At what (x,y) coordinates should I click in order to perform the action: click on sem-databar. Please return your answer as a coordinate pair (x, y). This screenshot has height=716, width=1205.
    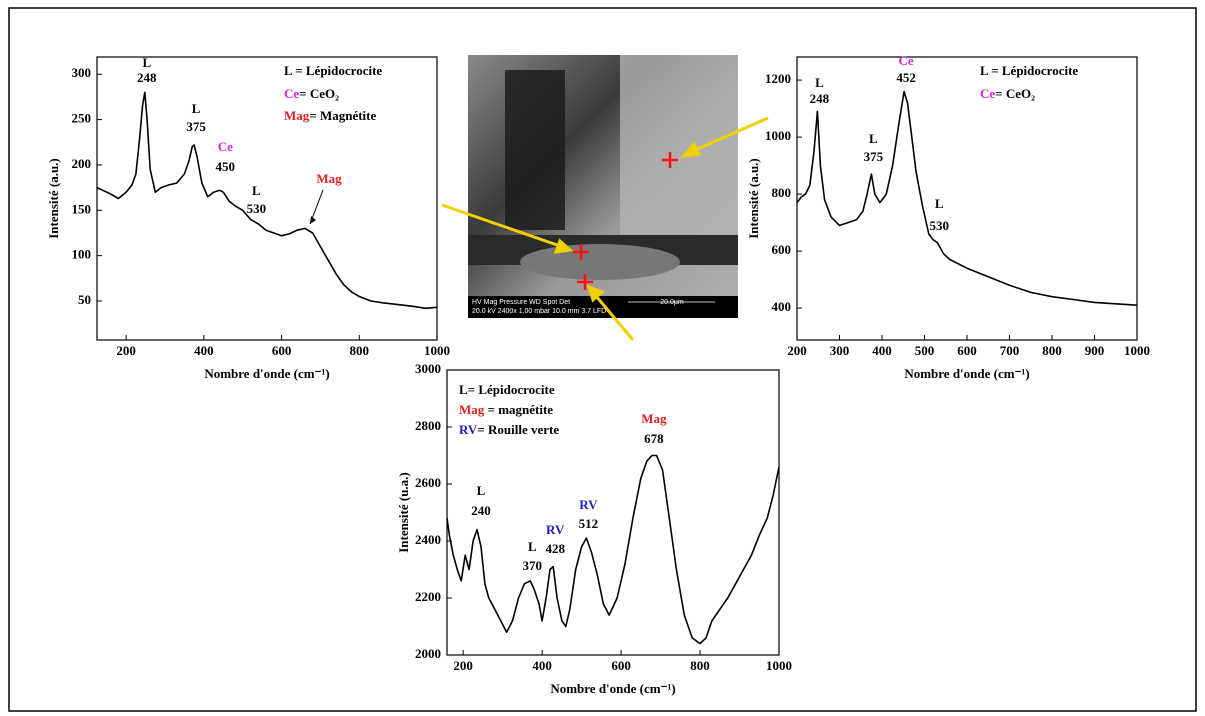
    Looking at the image, I should click on (603, 307).